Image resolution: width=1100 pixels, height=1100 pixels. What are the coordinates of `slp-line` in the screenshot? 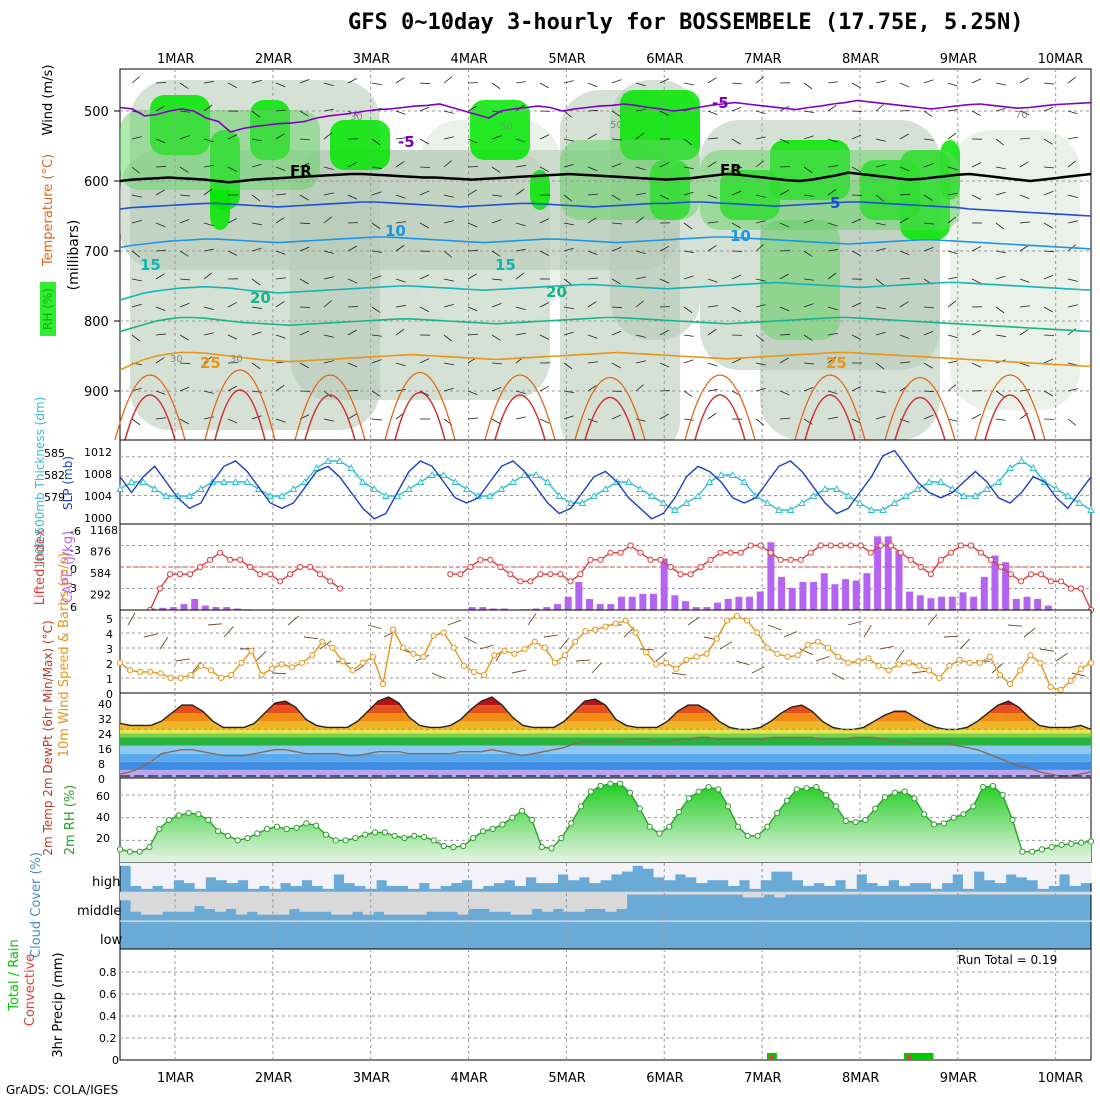 It's located at (605, 484).